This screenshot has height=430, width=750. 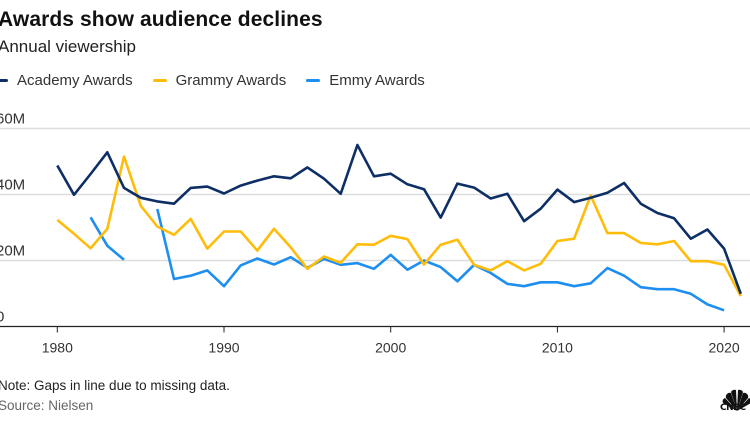 What do you see at coordinates (223, 348) in the screenshot?
I see `x-tick-label: 1990` at bounding box center [223, 348].